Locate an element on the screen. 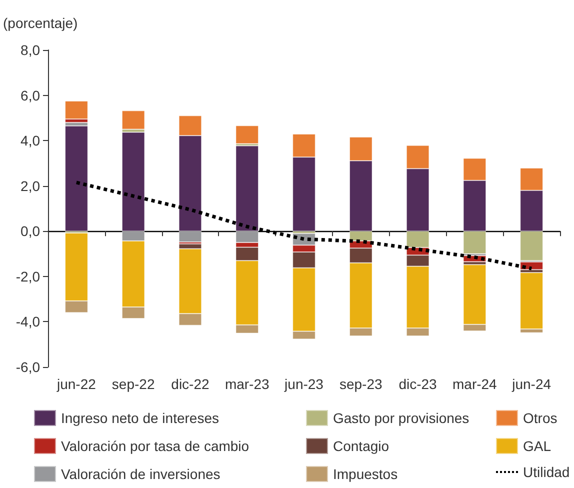 Image resolution: width=574 pixels, height=488 pixels. legend-label: Impuestos is located at coordinates (365, 474).